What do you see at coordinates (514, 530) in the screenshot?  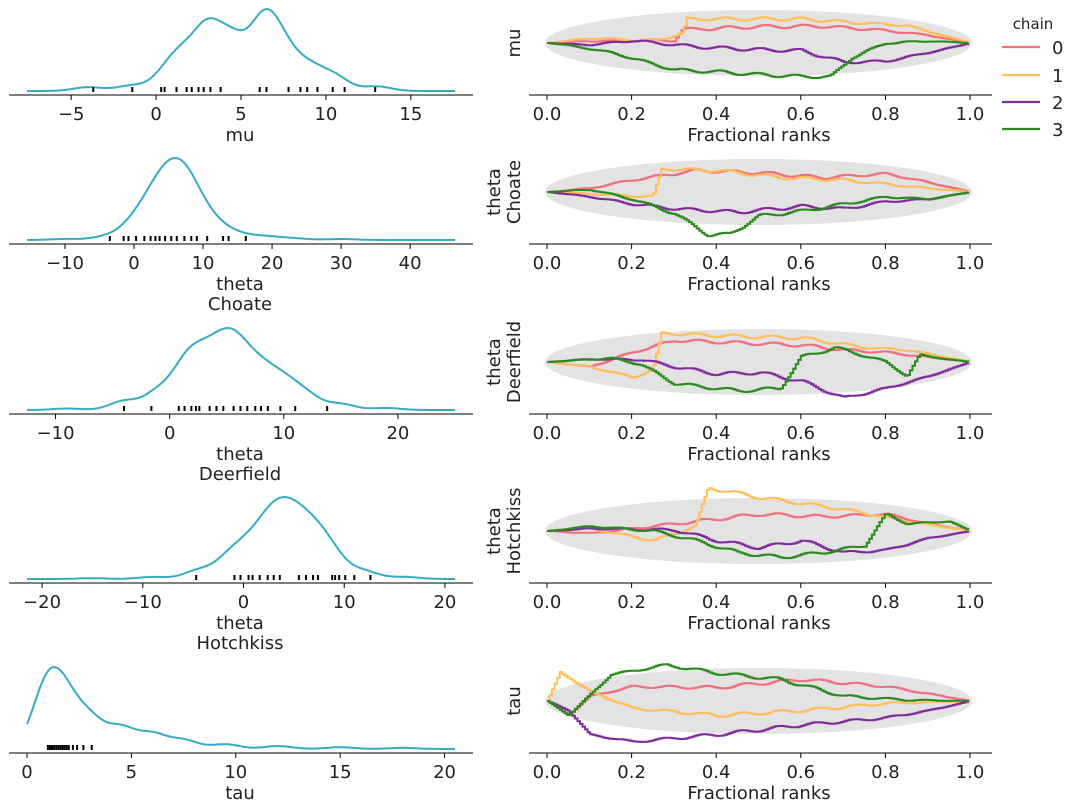 I see `rank-ylabel-3-1: Hotchkiss` at bounding box center [514, 530].